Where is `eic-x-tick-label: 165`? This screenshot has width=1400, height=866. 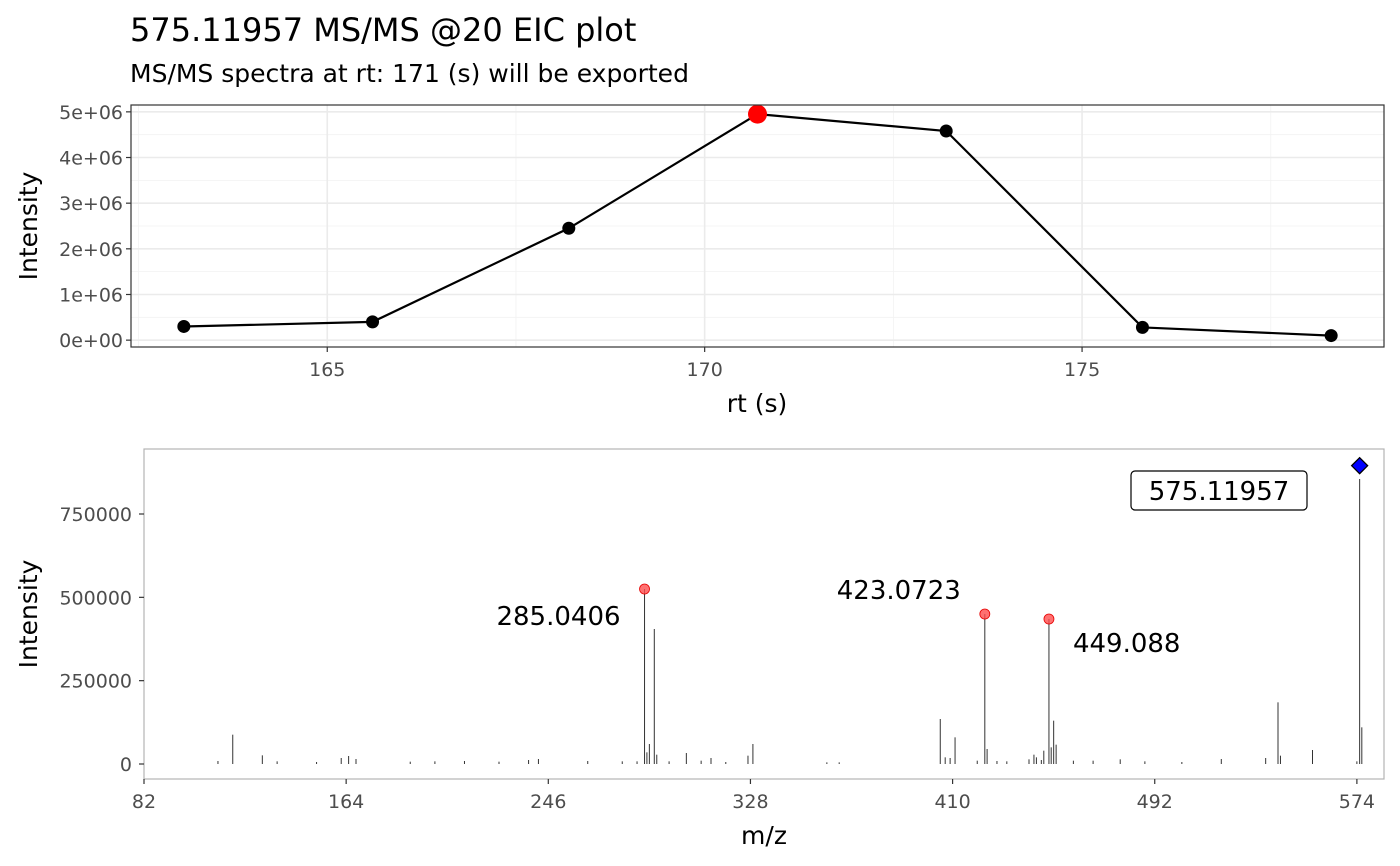
eic-x-tick-label: 165 is located at coordinates (327, 370).